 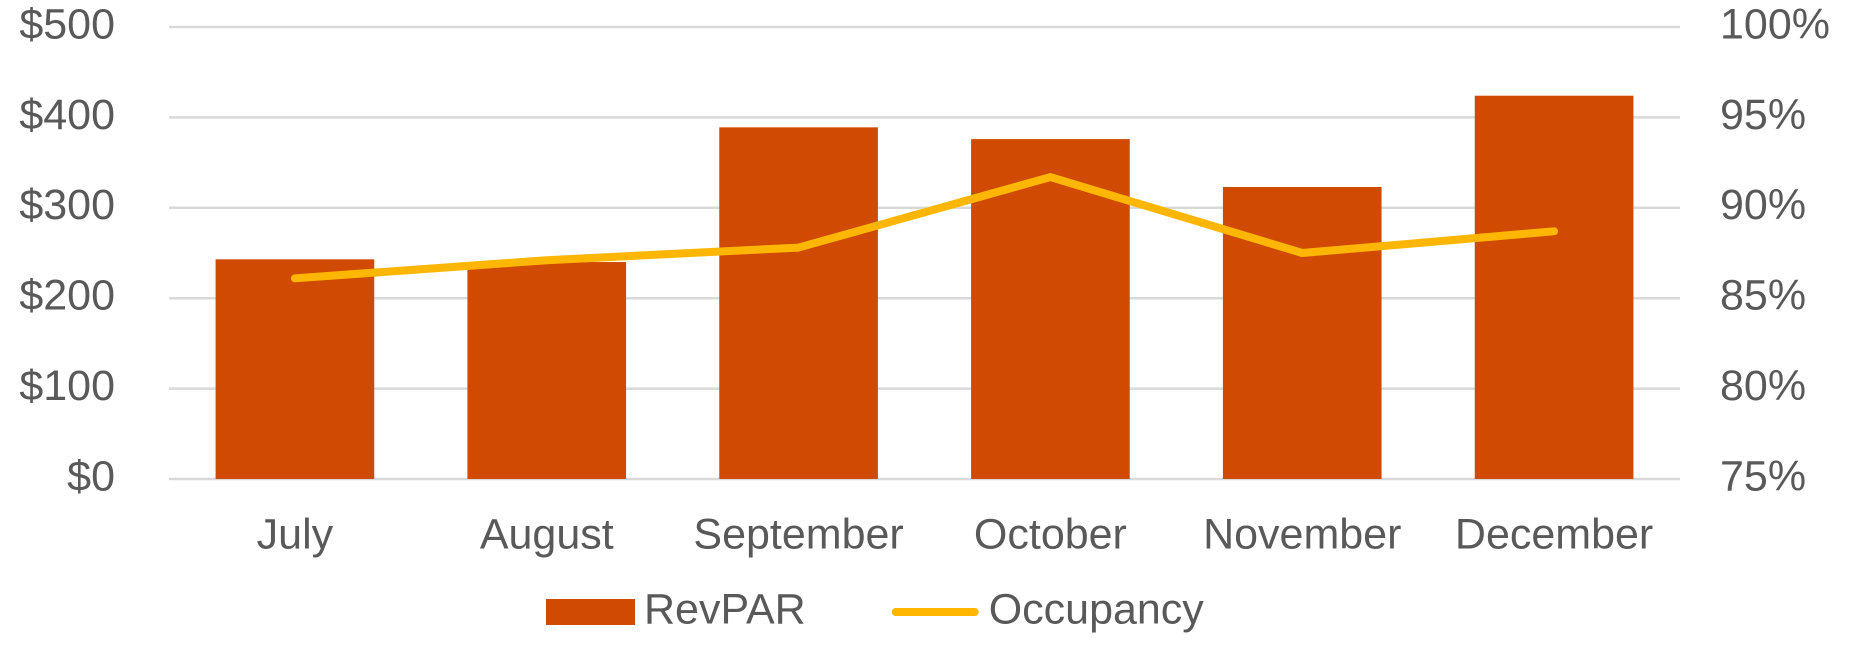 What do you see at coordinates (725, 609) in the screenshot?
I see `legend-label: RevPAR` at bounding box center [725, 609].